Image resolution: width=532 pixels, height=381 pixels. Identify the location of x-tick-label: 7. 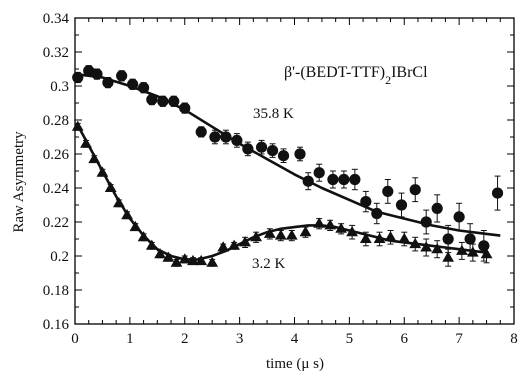
(459, 339).